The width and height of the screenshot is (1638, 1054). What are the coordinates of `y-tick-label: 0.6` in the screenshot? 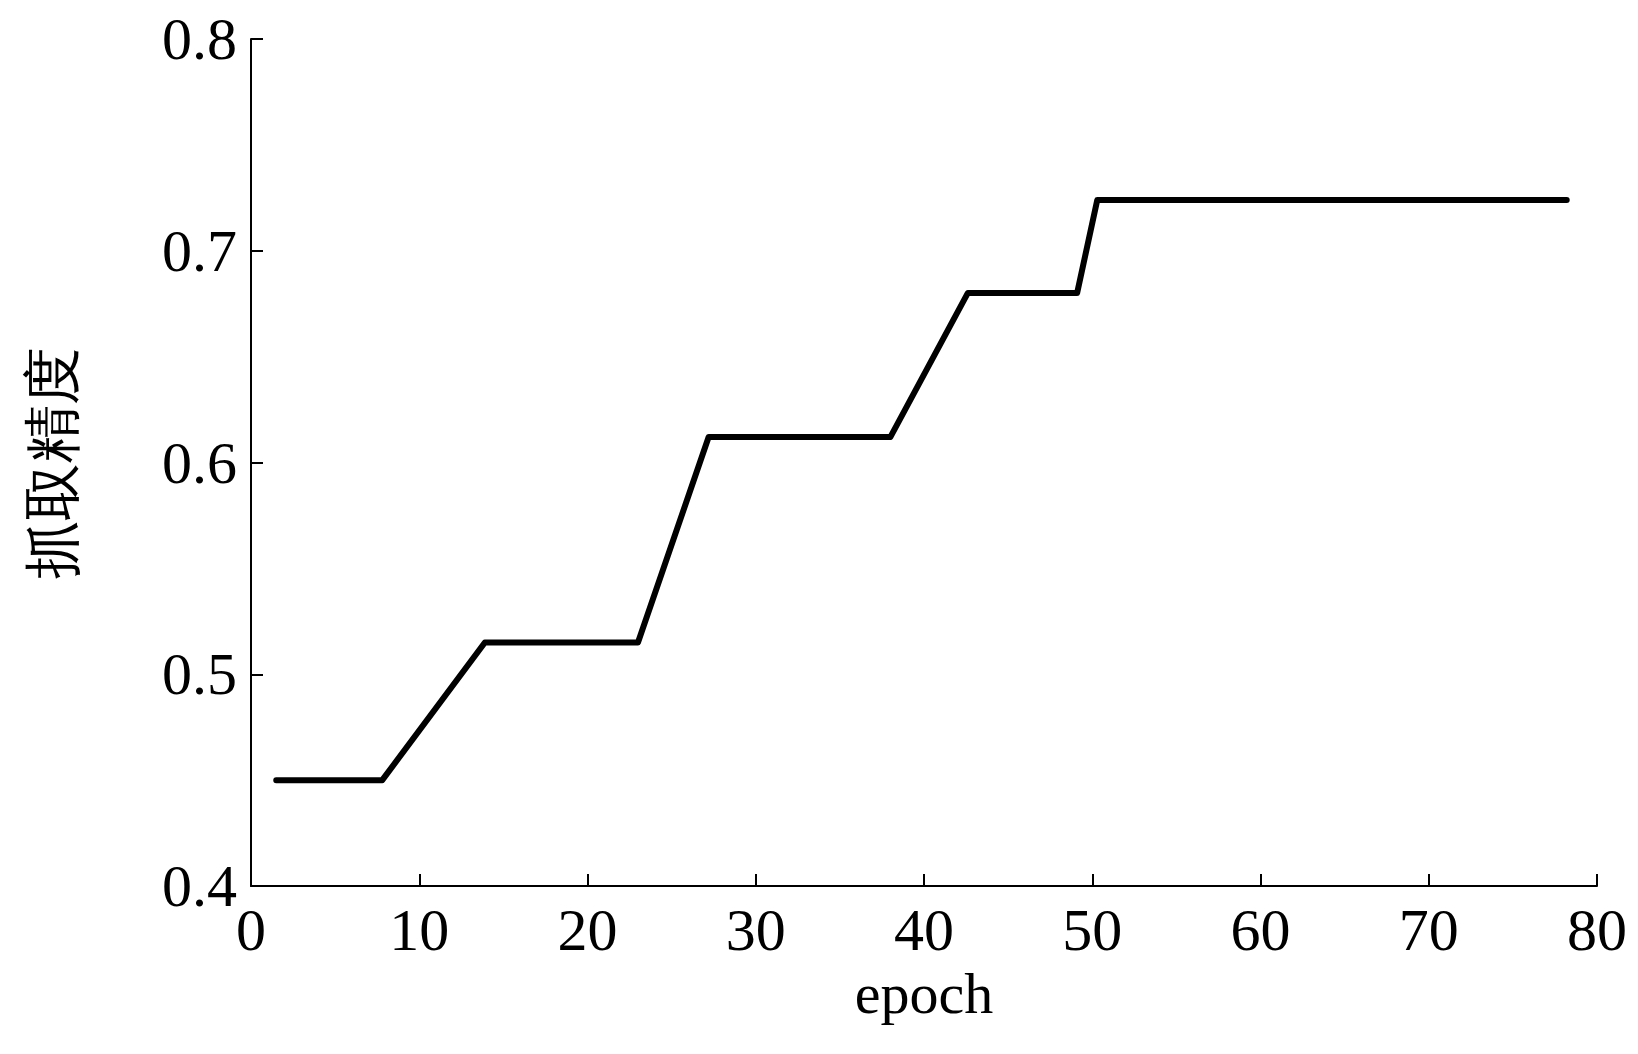 It's located at (199, 462).